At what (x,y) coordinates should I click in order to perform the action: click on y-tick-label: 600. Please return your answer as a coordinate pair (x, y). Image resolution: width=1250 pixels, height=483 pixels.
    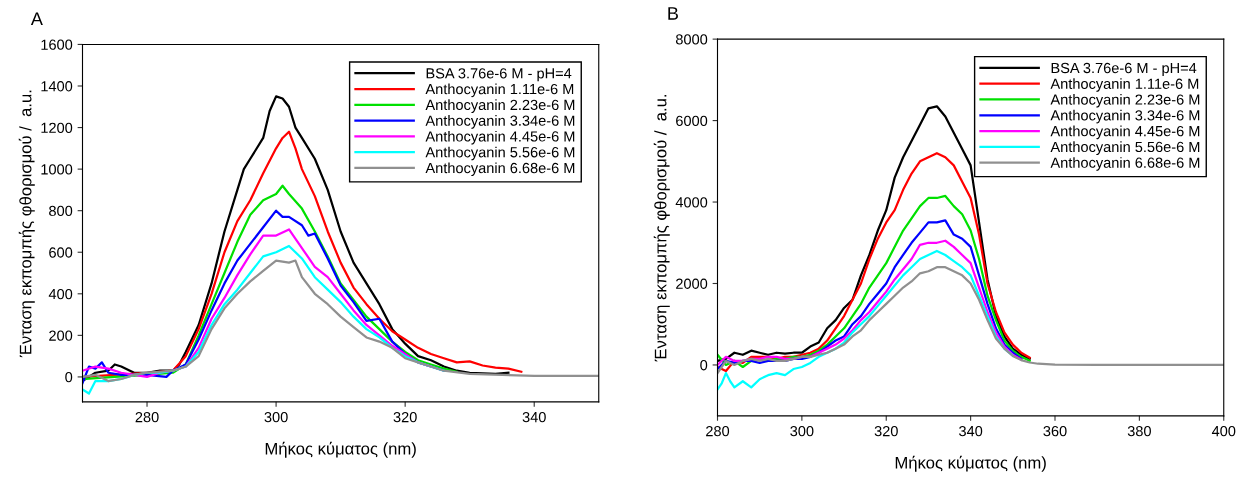
    Looking at the image, I should click on (61, 252).